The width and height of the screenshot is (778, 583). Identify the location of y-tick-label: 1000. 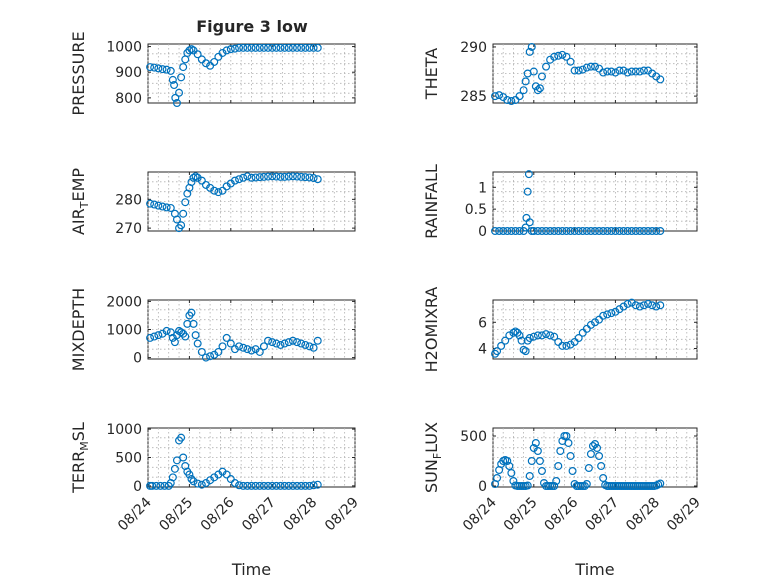
(124, 48).